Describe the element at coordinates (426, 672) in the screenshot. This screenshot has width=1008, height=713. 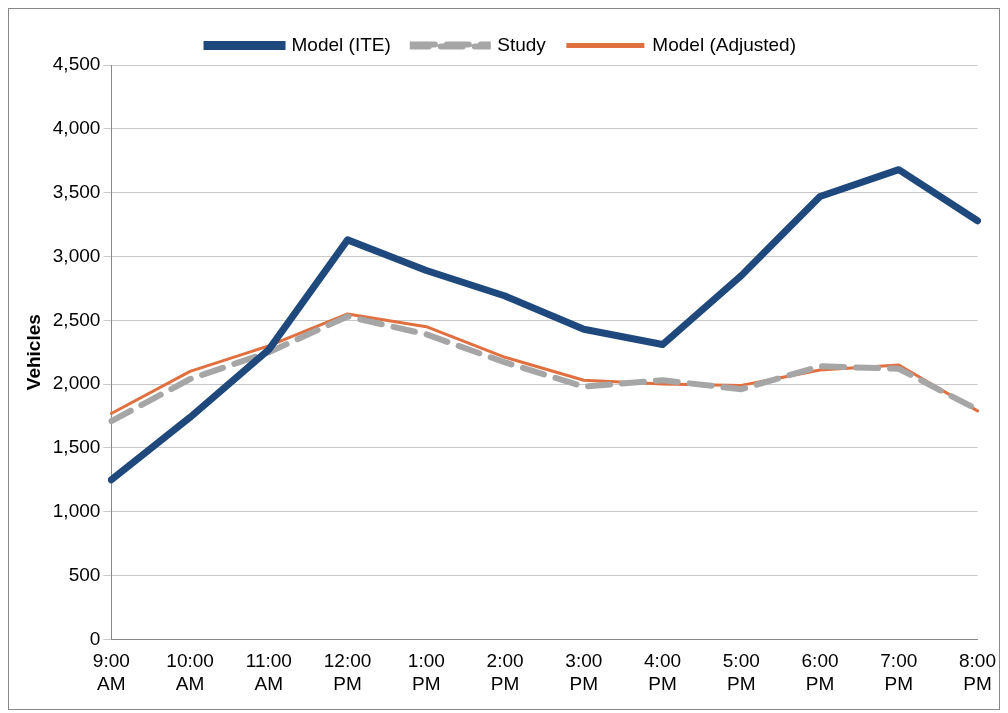
I see `x-tick-label: 1:00 PM` at that location.